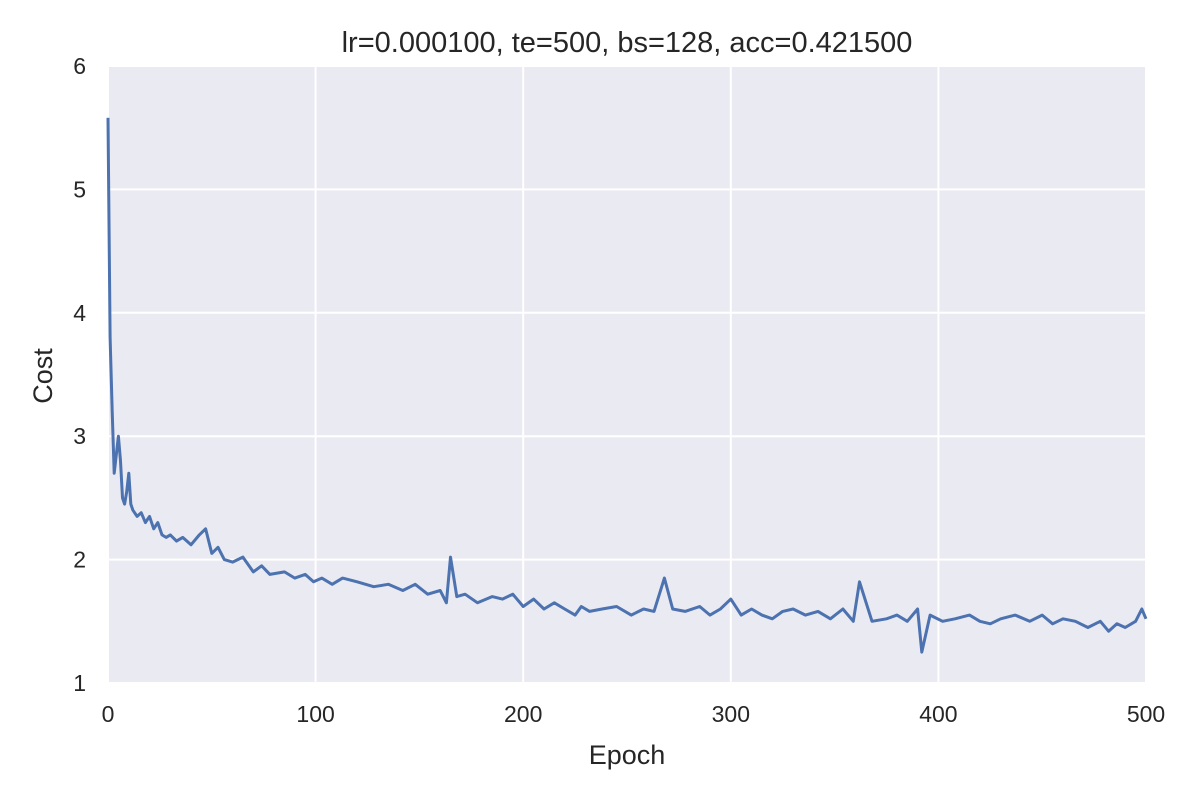 This screenshot has height=800, width=1200. Describe the element at coordinates (523, 714) in the screenshot. I see `x-tick-label: 200` at that location.